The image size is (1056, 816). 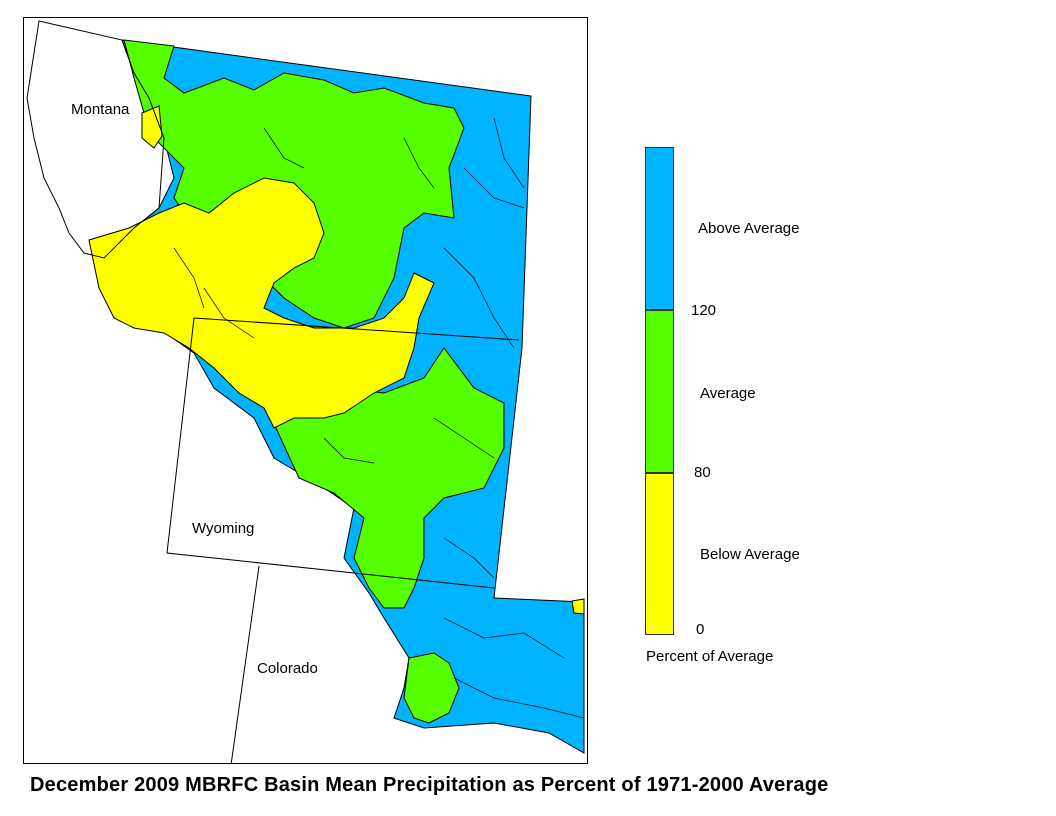 I want to click on basin-region-below-average-north, so click(x=152, y=127).